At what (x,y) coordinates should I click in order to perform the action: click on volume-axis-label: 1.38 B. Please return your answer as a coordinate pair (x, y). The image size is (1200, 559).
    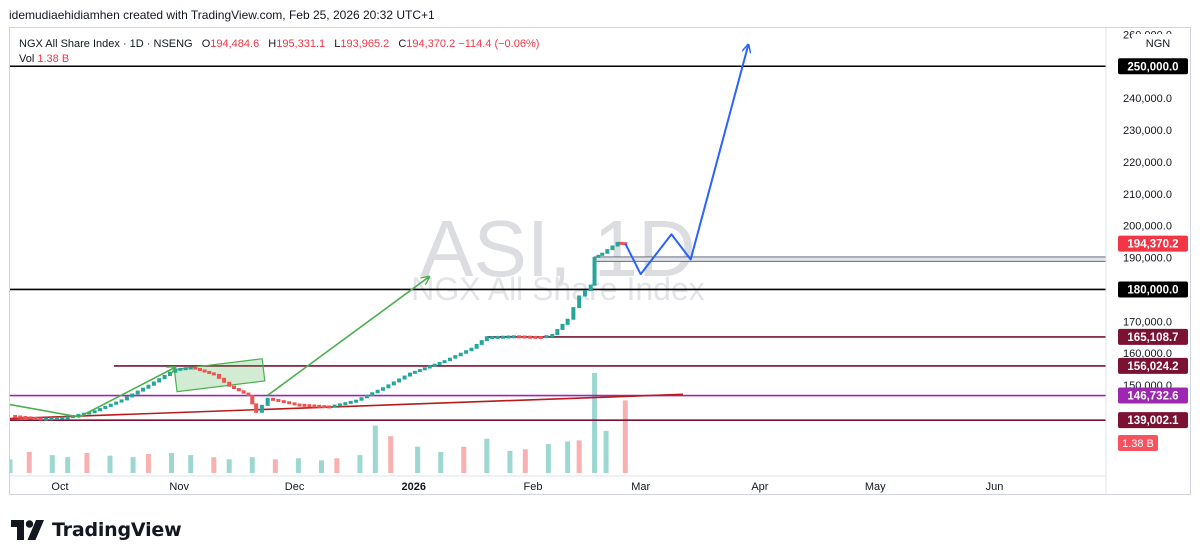
    Looking at the image, I should click on (1138, 444).